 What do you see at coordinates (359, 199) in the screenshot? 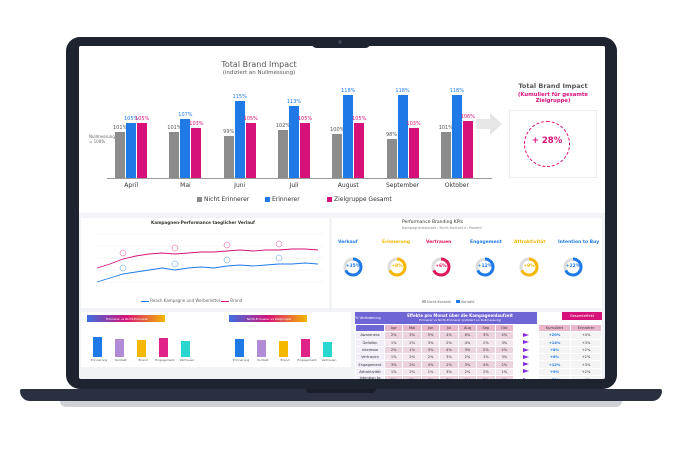
I see `legend-zielgruppe-gesamt: Zielgruppe Gesamt` at bounding box center [359, 199].